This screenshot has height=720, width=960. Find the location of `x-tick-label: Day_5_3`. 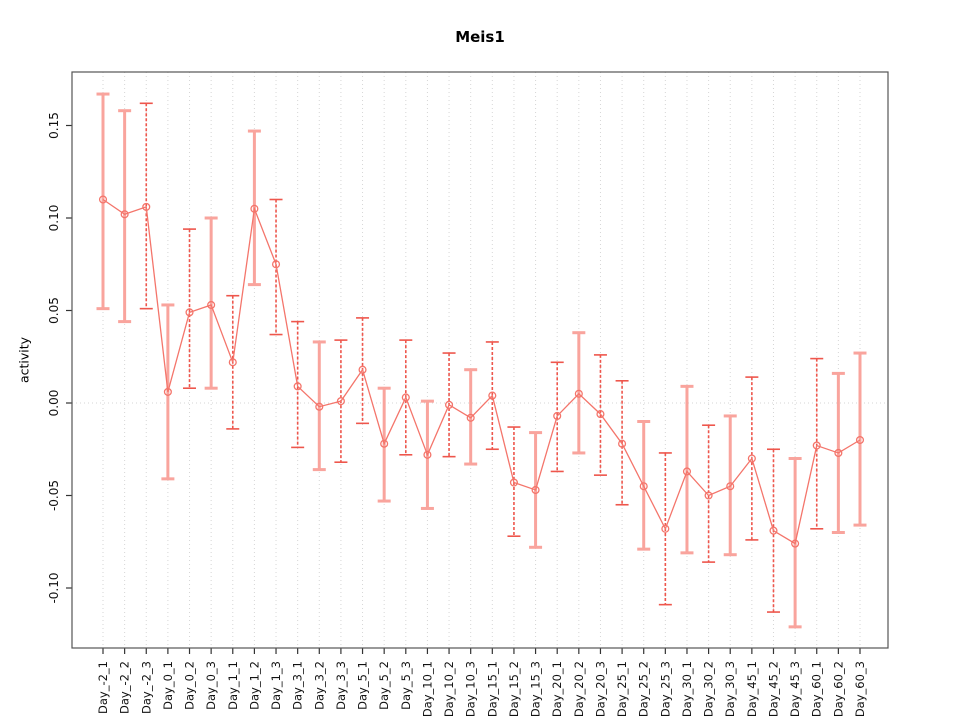

x-tick-label: Day_5_3 is located at coordinates (406, 685).